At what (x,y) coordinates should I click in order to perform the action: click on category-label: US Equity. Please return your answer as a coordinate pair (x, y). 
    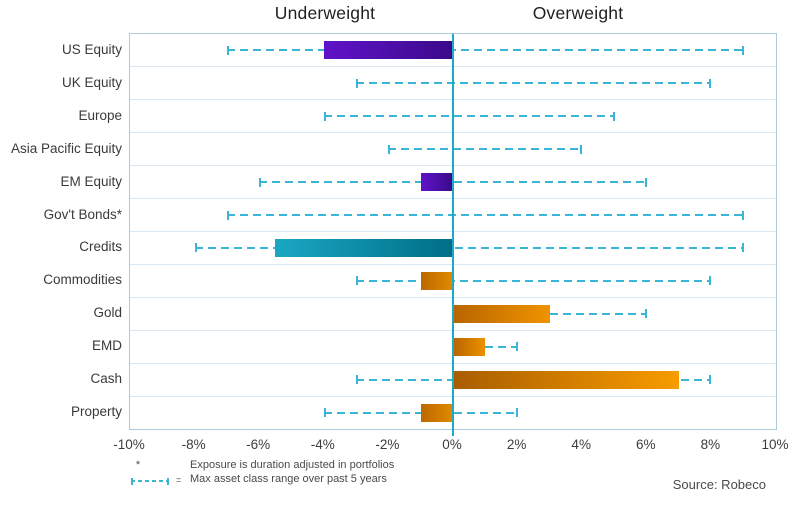
    Looking at the image, I should click on (91, 49).